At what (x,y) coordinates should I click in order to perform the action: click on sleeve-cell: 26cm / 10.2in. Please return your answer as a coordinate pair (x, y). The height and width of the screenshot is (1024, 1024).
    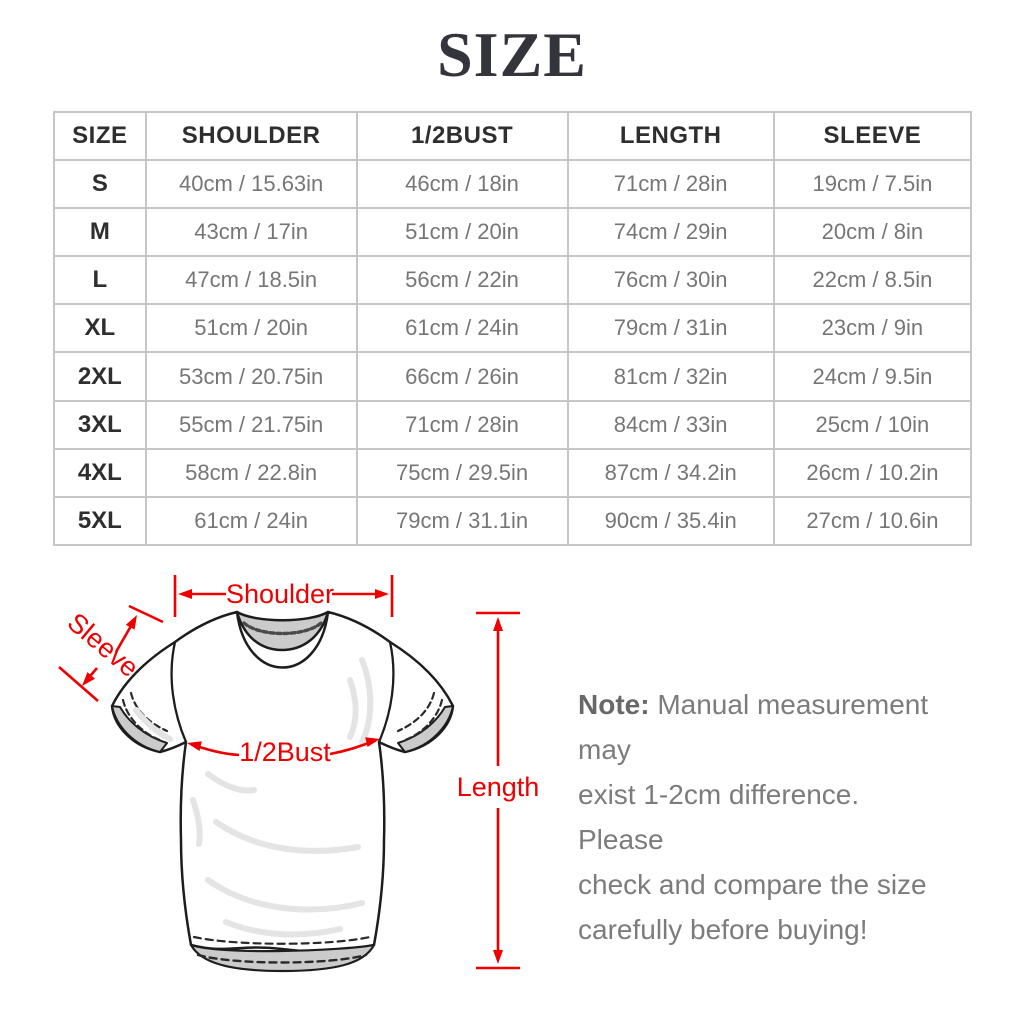
    Looking at the image, I should click on (872, 472).